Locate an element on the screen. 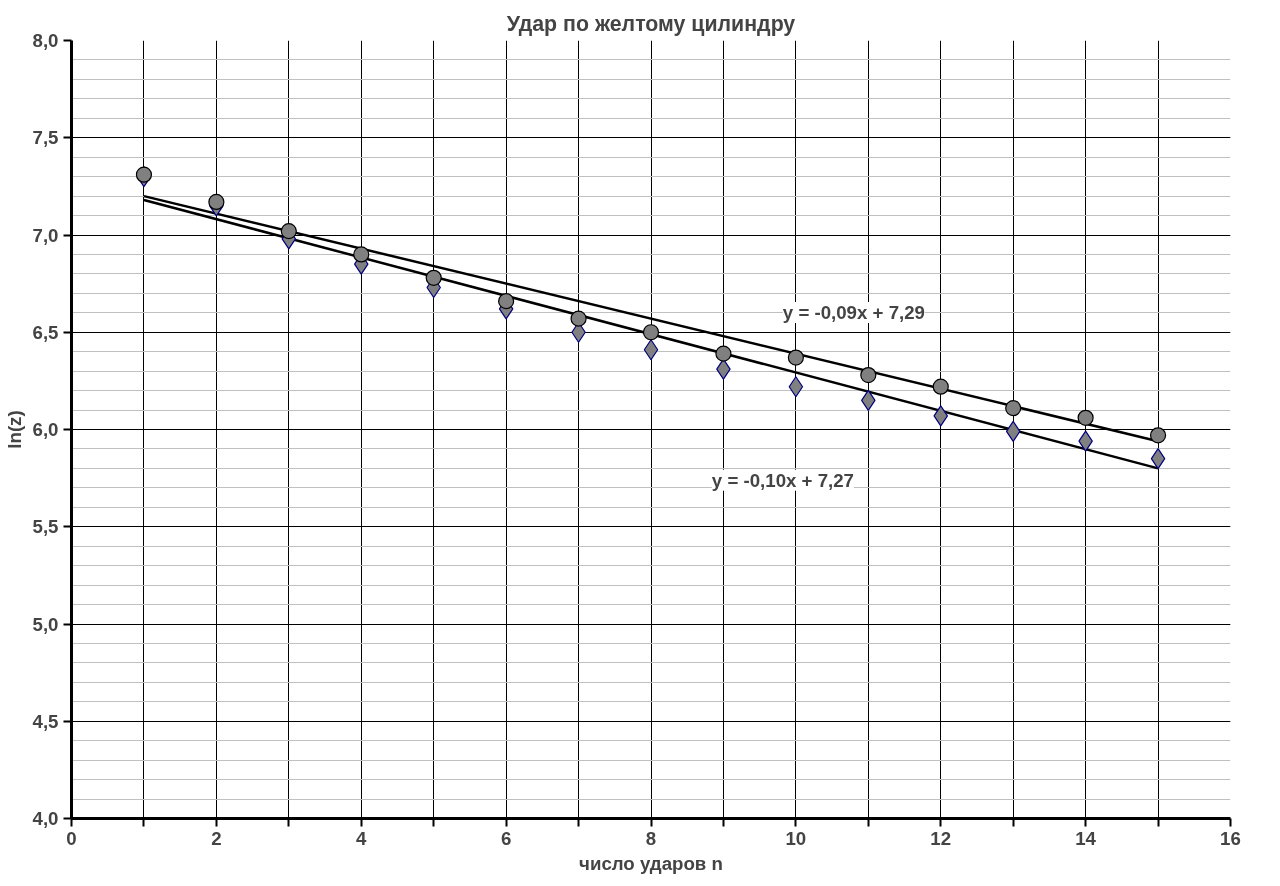 The image size is (1280, 886). y-tick-label: 4,5 is located at coordinates (45, 721).